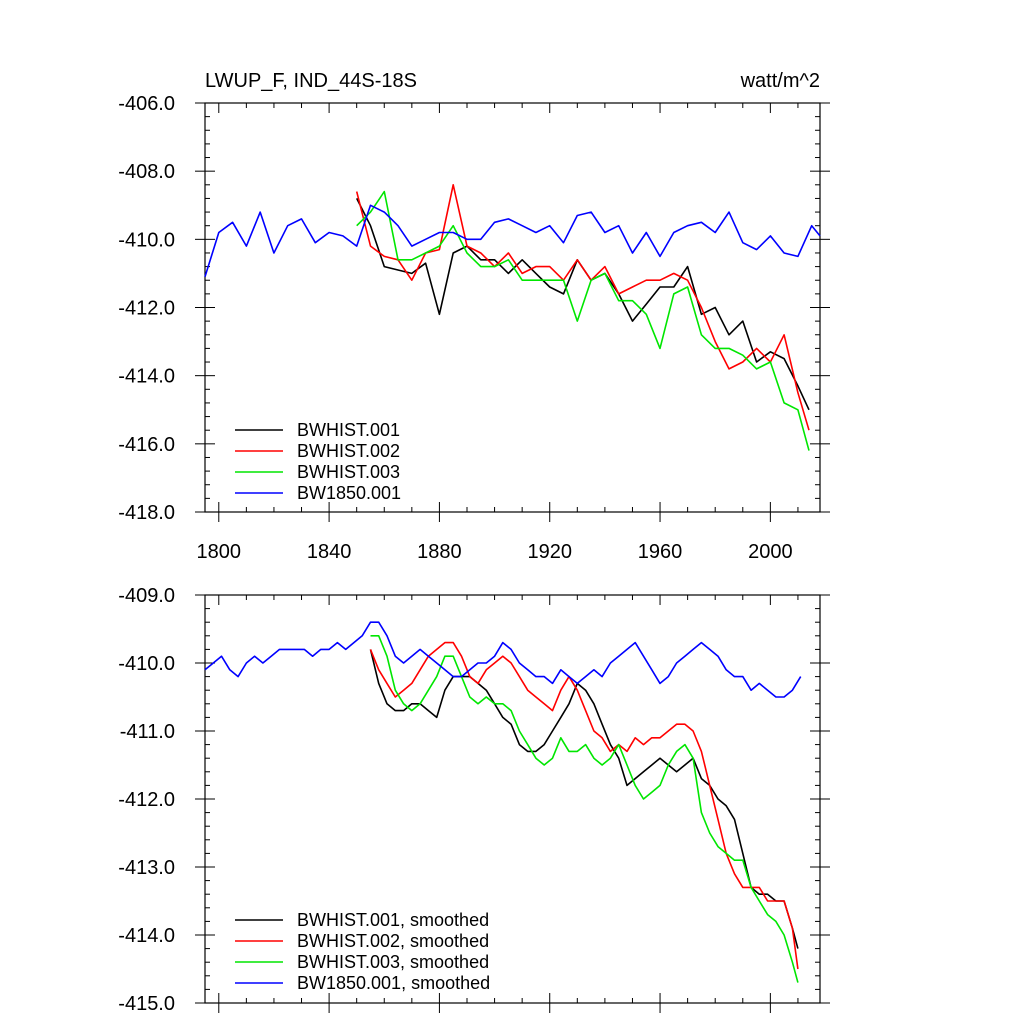 Image resolution: width=1024 pixels, height=1024 pixels. What do you see at coordinates (780, 81) in the screenshot?
I see `units-label: watt/m^2` at bounding box center [780, 81].